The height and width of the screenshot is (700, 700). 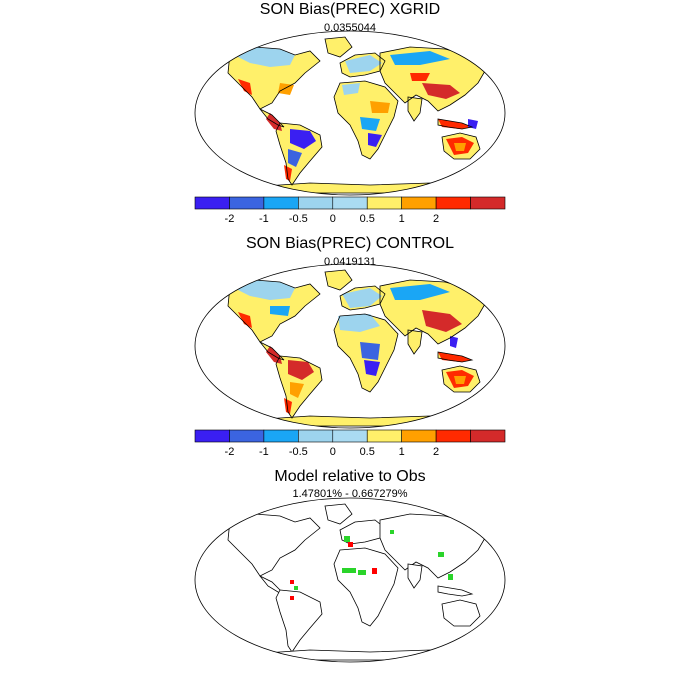 I want to click on panel-2-title: SON Bias(PREC) CONTROL, so click(x=350, y=243).